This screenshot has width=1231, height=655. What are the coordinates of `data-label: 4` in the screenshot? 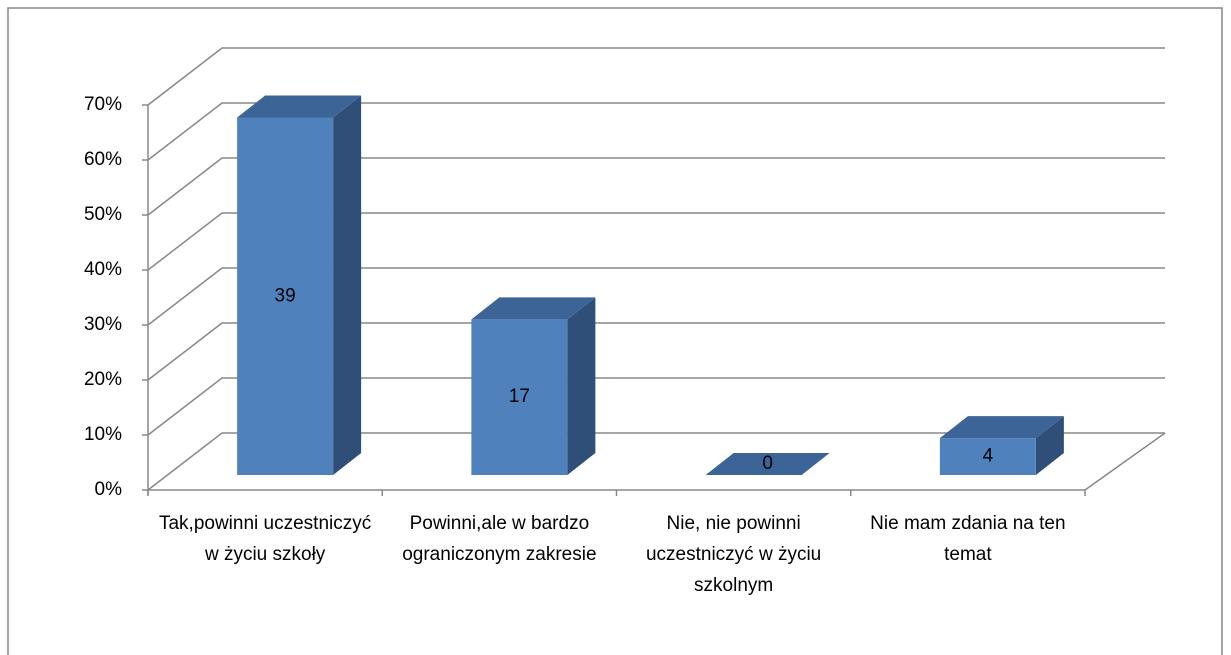 It's located at (988, 456).